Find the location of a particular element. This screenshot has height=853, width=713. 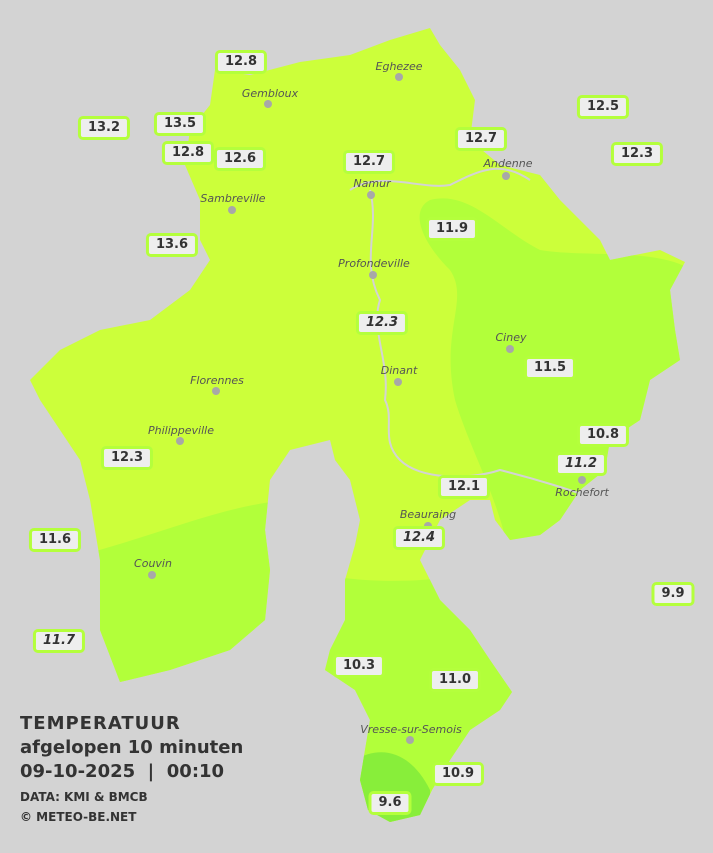

temperature-label: 9.6 is located at coordinates (390, 803).